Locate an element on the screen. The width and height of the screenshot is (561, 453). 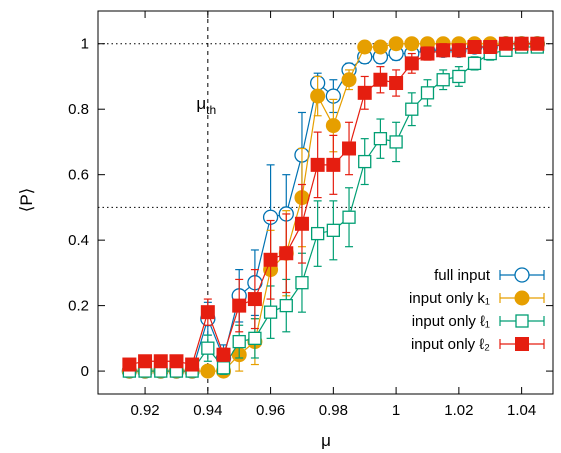
y-tick-label: 0.4 is located at coordinates (78, 240).